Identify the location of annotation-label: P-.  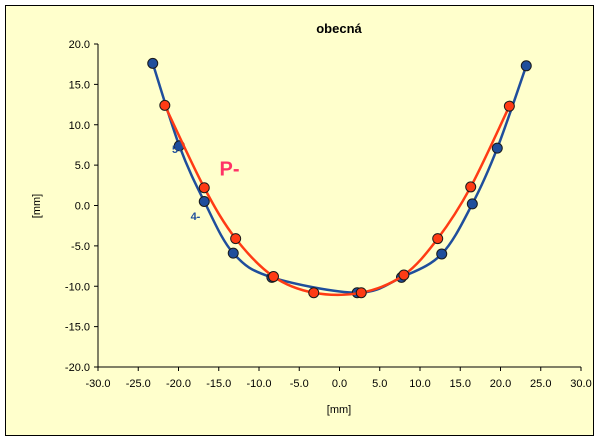
(230, 170).